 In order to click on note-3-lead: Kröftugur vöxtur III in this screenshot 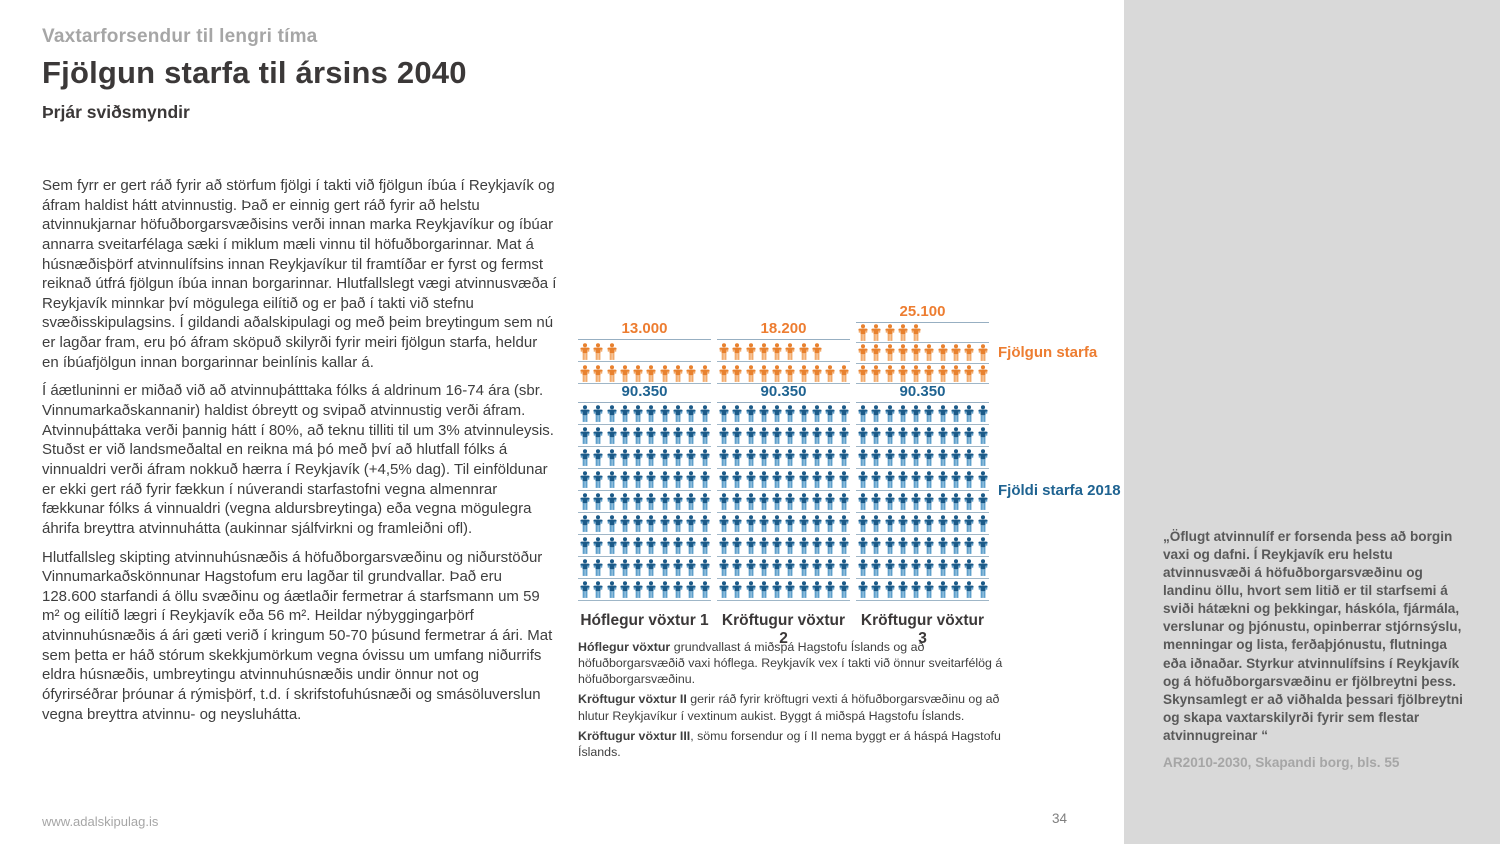, I will do `click(634, 735)`.